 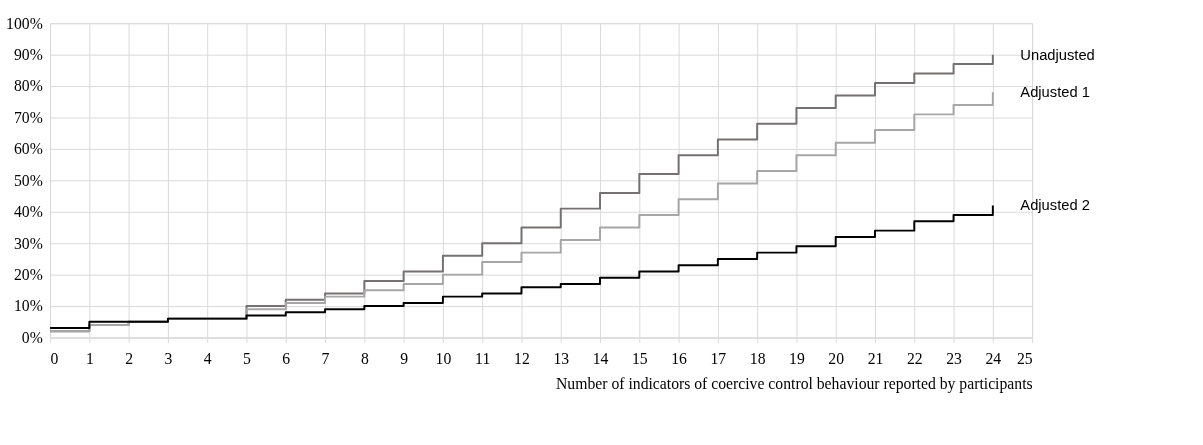 I want to click on x-tick-label: 7, so click(x=325, y=358).